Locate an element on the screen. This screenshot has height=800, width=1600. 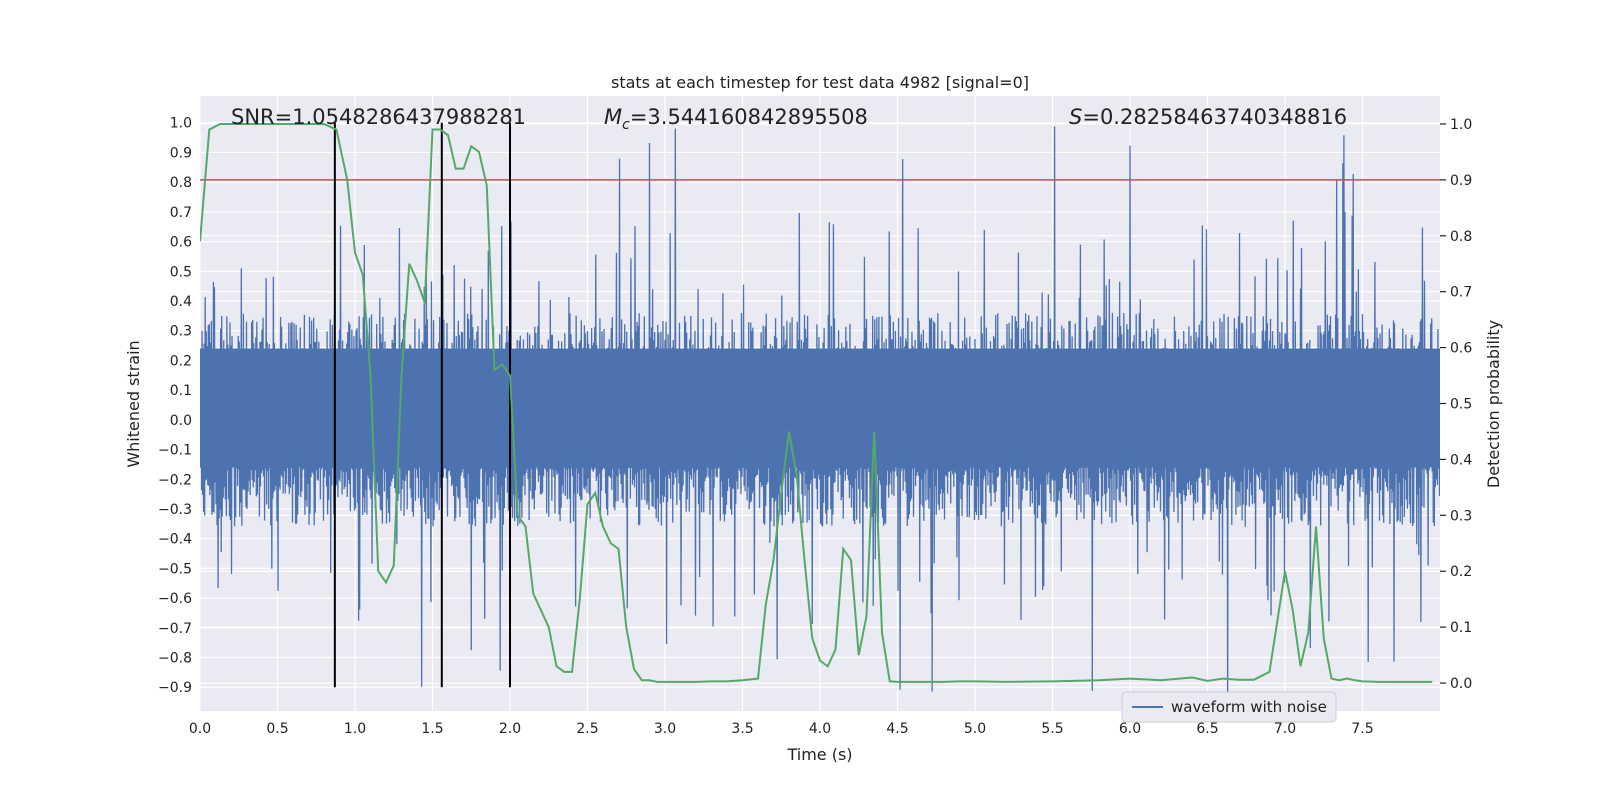
y-left-tick-label: −0.1 is located at coordinates (175, 451).